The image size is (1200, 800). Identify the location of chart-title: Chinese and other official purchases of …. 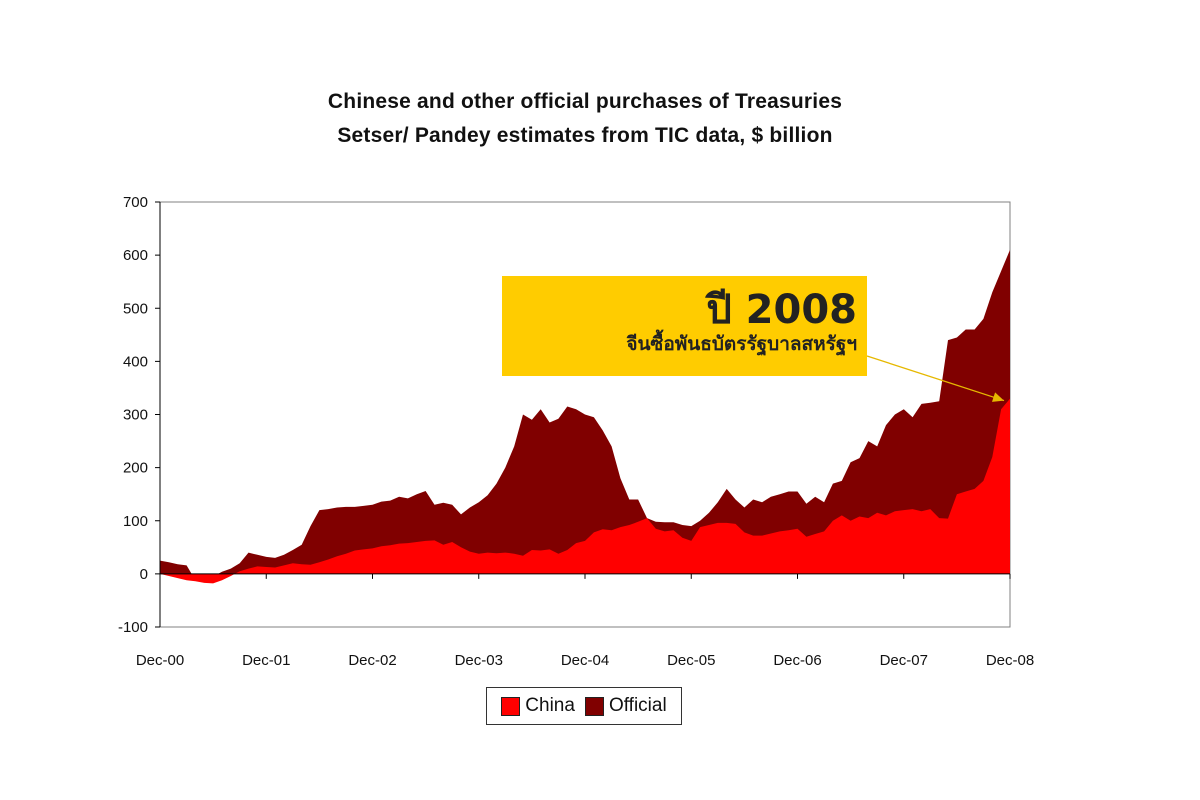
(585, 101).